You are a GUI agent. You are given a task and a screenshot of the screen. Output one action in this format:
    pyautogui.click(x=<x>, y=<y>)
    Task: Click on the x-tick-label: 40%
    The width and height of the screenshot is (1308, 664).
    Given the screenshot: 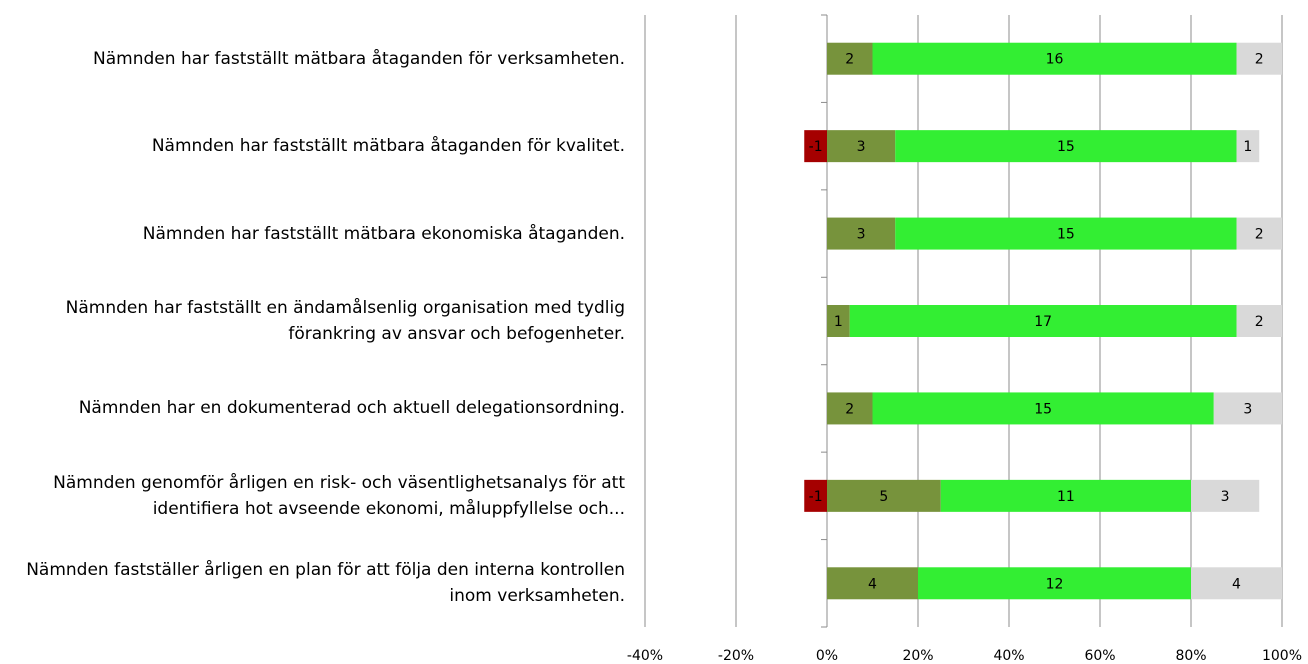 What is the action you would take?
    pyautogui.click(x=1008, y=656)
    